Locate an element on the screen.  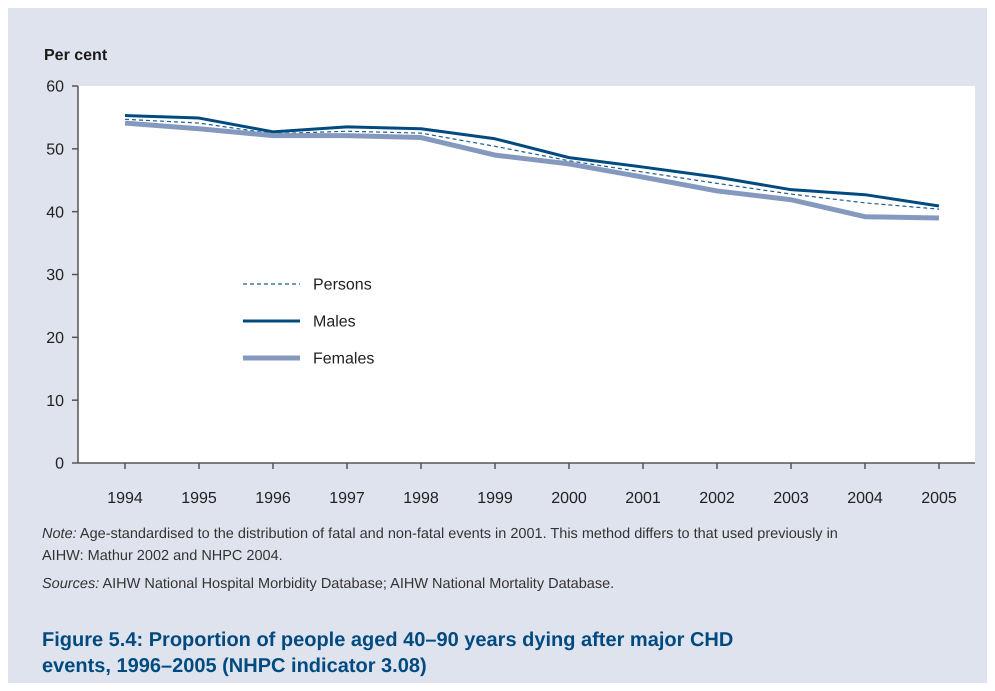
y-tick-label: 40 is located at coordinates (55, 213).